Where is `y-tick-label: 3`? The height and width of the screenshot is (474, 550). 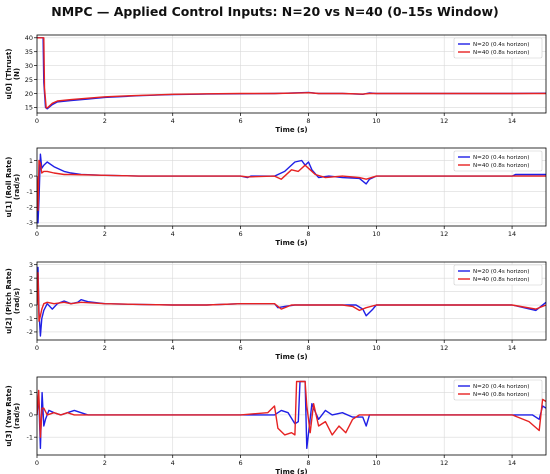
y-tick-label: 3 is located at coordinates (31, 265).